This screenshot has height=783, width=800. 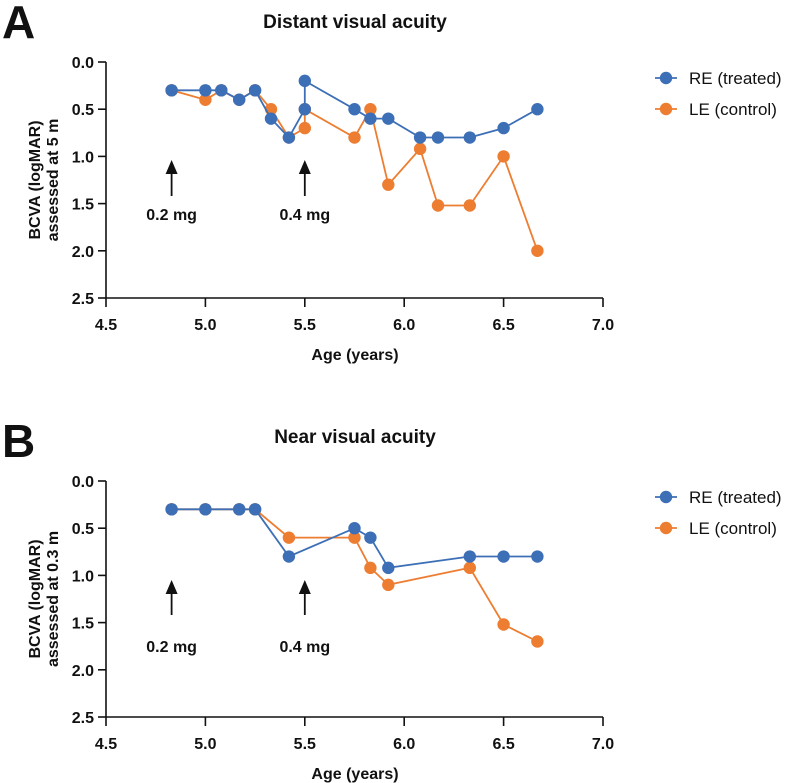 What do you see at coordinates (355, 437) in the screenshot?
I see `chart-title: Near visual acuity` at bounding box center [355, 437].